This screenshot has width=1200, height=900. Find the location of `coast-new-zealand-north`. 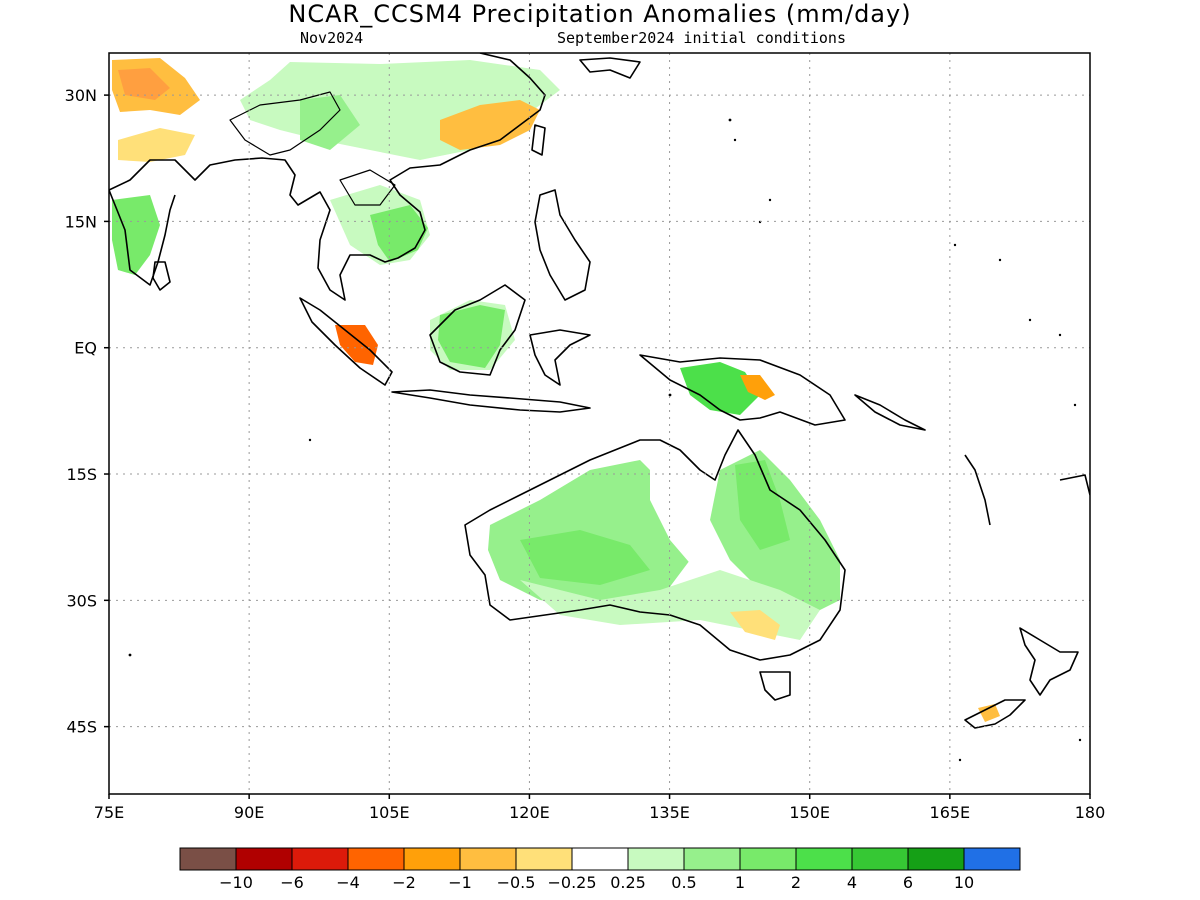

coast-new-zealand-north is located at coordinates (1049, 661).